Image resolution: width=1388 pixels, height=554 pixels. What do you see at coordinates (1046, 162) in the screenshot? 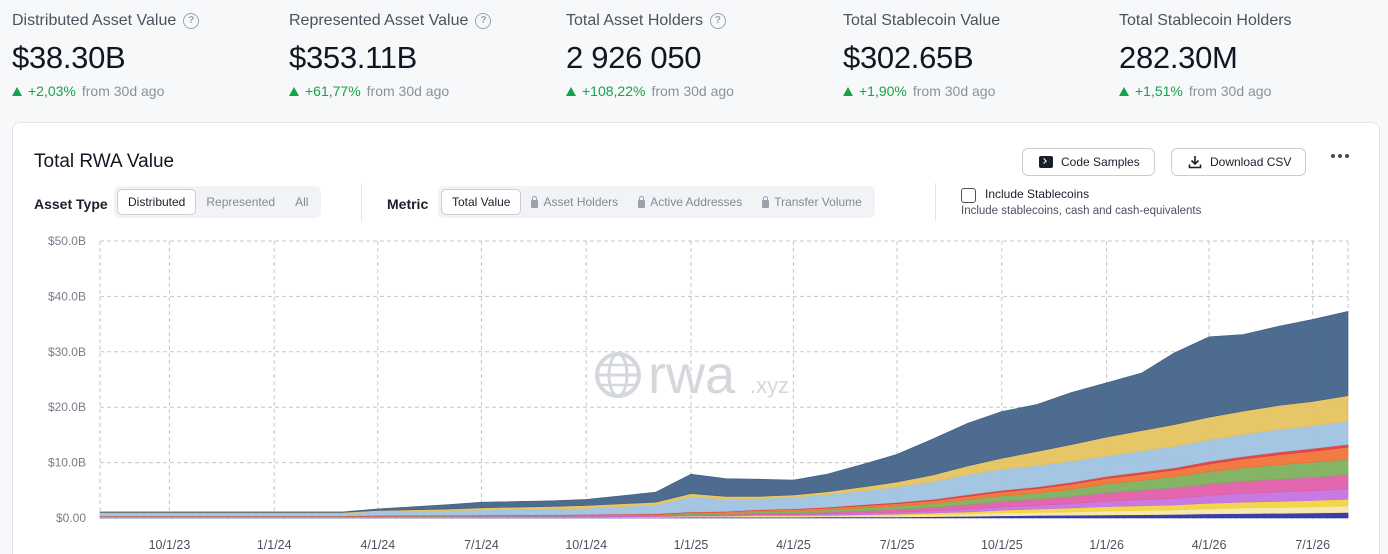
I see `terminal-icon` at bounding box center [1046, 162].